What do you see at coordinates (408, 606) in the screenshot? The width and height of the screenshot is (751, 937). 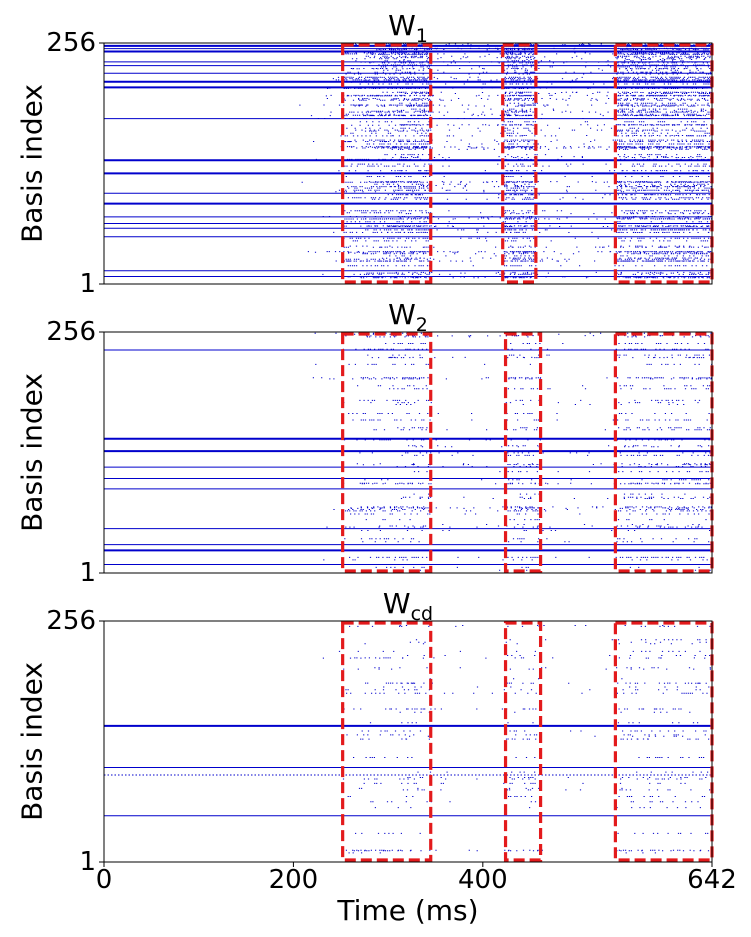 I see `panel-title: Wcd` at bounding box center [408, 606].